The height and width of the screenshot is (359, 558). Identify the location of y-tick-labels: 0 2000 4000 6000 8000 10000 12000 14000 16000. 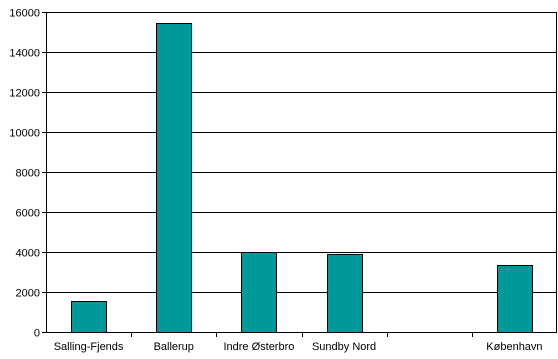
(24, 174).